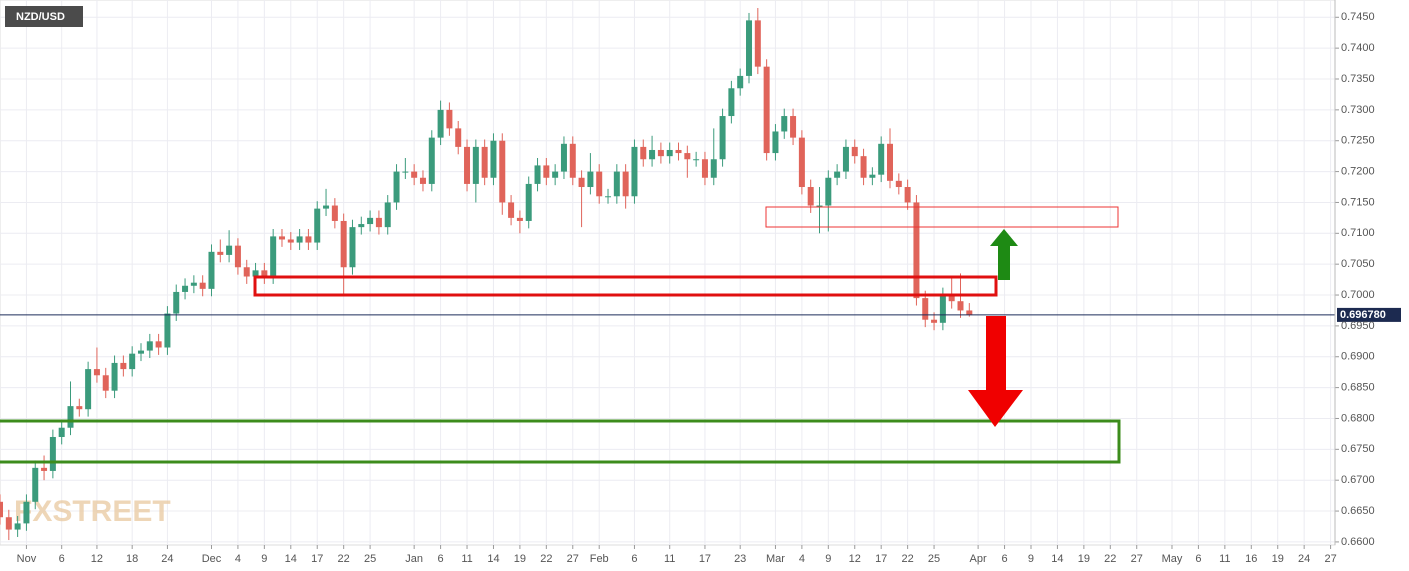 The width and height of the screenshot is (1409, 571). What do you see at coordinates (97, 559) in the screenshot?
I see `x-tick-label: 12` at bounding box center [97, 559].